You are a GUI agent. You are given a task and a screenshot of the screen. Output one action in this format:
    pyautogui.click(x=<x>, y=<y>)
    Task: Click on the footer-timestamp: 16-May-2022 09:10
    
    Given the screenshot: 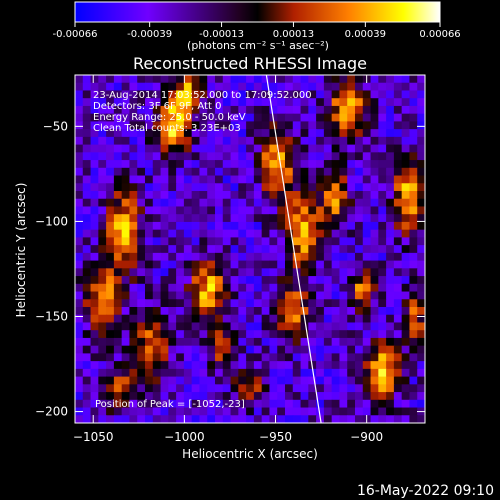 What is the action you would take?
    pyautogui.click(x=425, y=491)
    